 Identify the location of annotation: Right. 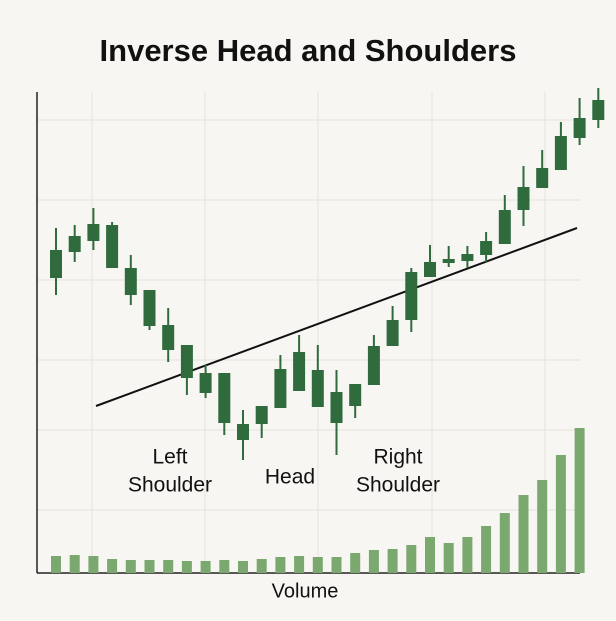
(397, 457).